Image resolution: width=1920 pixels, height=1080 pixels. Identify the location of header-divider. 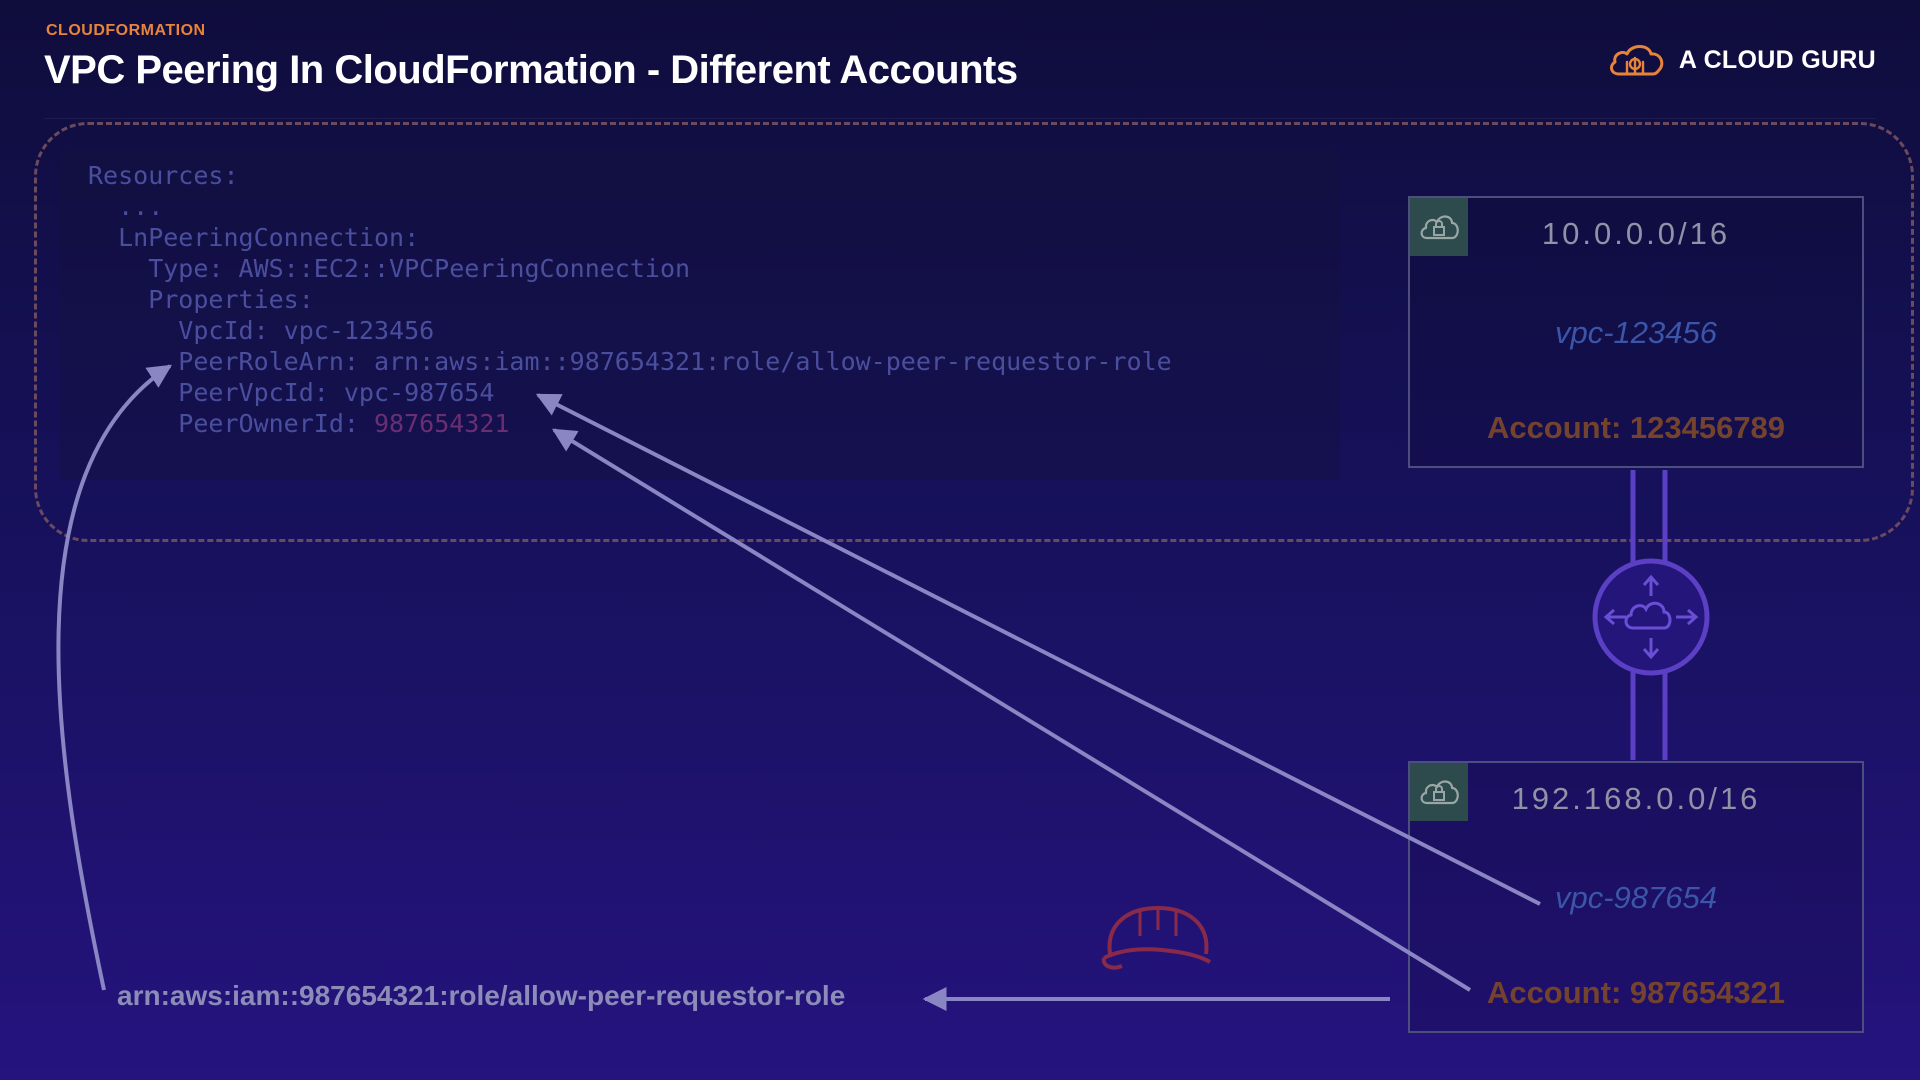
(960, 118).